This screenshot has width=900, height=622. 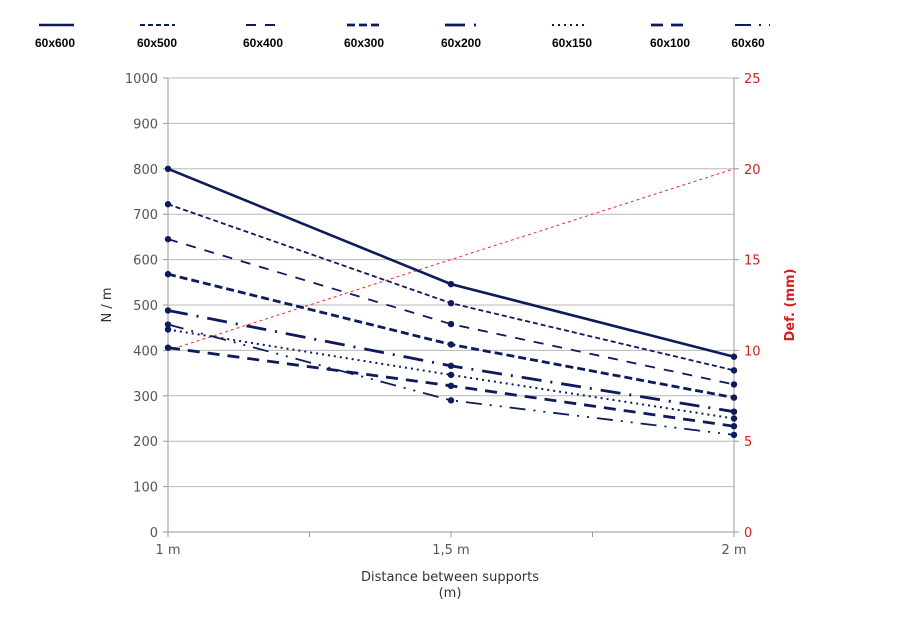 I want to click on x-tick-label: 1 m, so click(x=167, y=550).